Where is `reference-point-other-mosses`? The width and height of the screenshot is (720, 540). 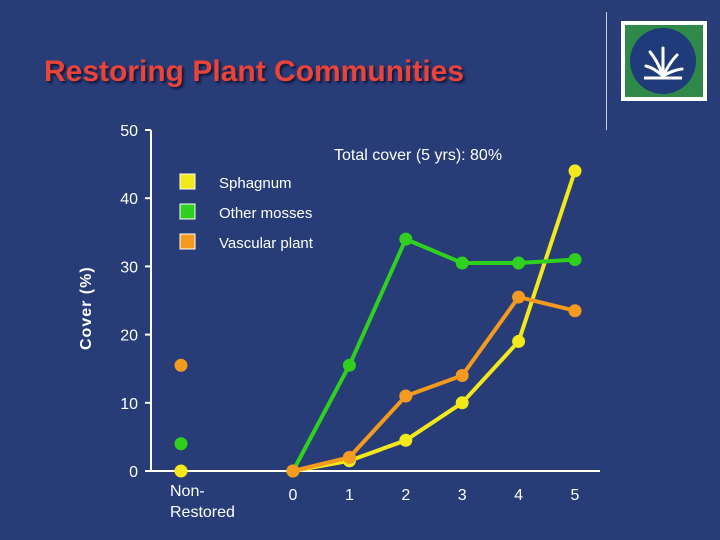 reference-point-other-mosses is located at coordinates (181, 444).